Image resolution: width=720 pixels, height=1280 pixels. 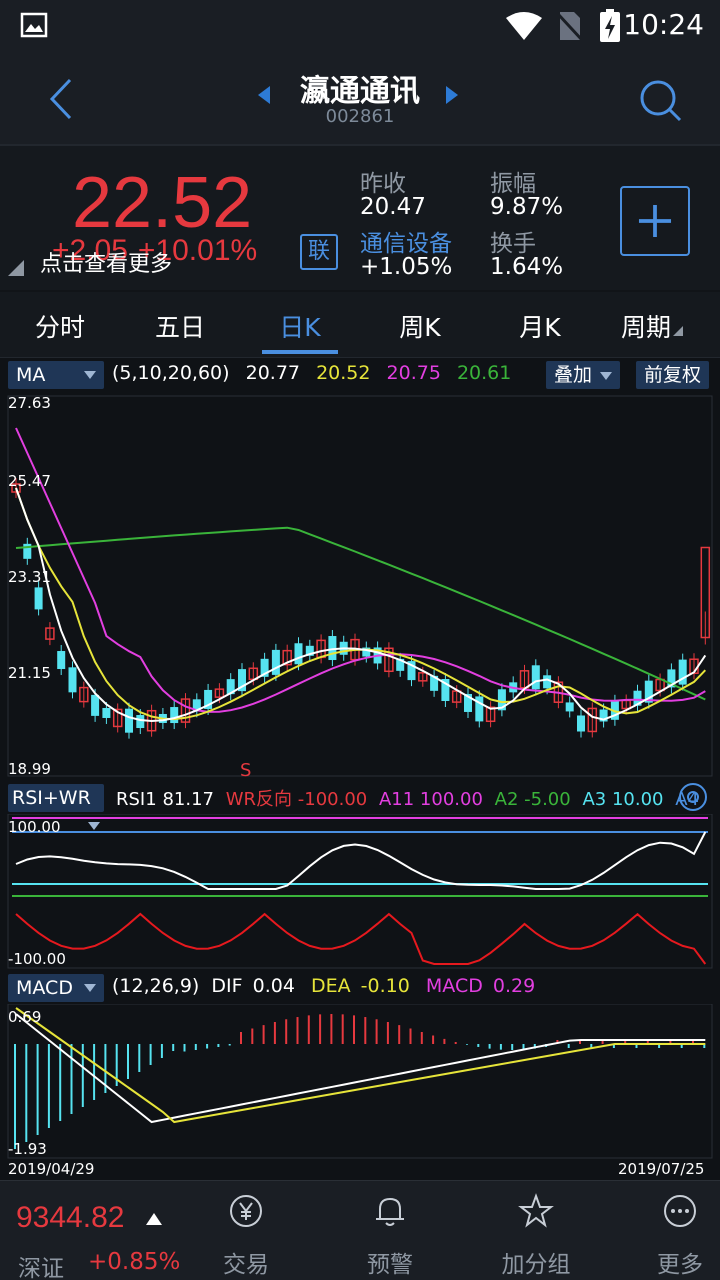 What do you see at coordinates (273, 986) in the screenshot?
I see `dif-value: 0.04` at bounding box center [273, 986].